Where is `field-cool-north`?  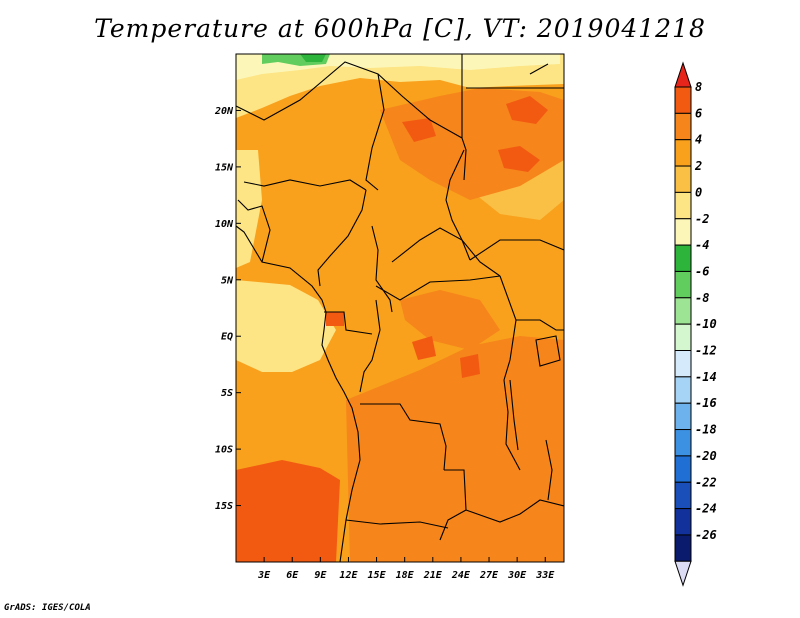 field-cool-north is located at coordinates (400, 86).